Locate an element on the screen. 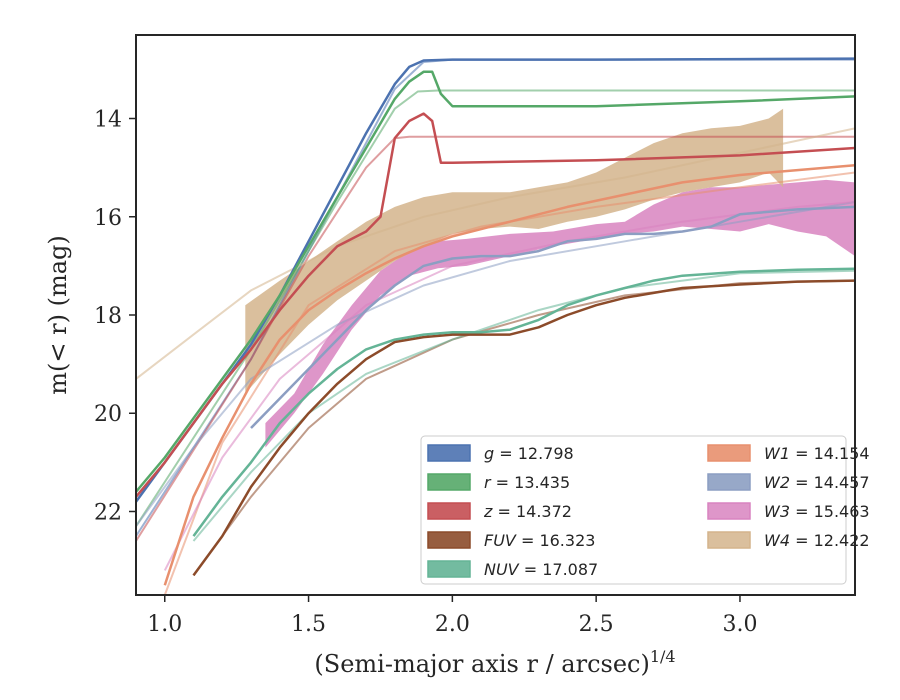 The image size is (900, 700). legend-label-w3: W3 = 15.463 is located at coordinates (817, 511).